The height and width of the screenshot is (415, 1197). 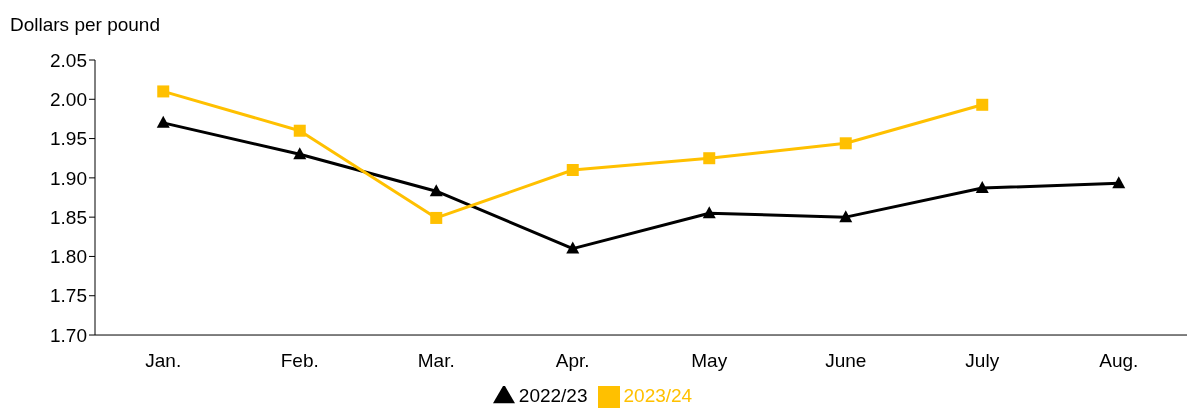 I want to click on legend-label: 2022/23, so click(x=553, y=396).